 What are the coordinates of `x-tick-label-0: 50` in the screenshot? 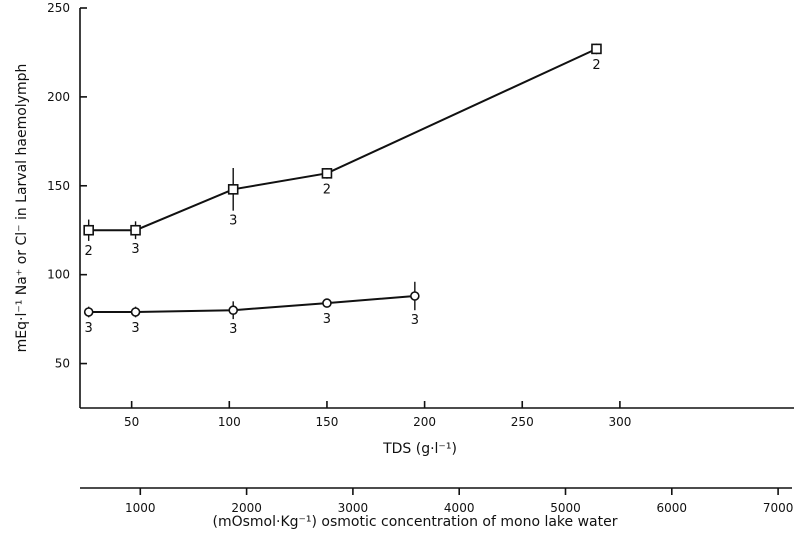 It's located at (131, 422).